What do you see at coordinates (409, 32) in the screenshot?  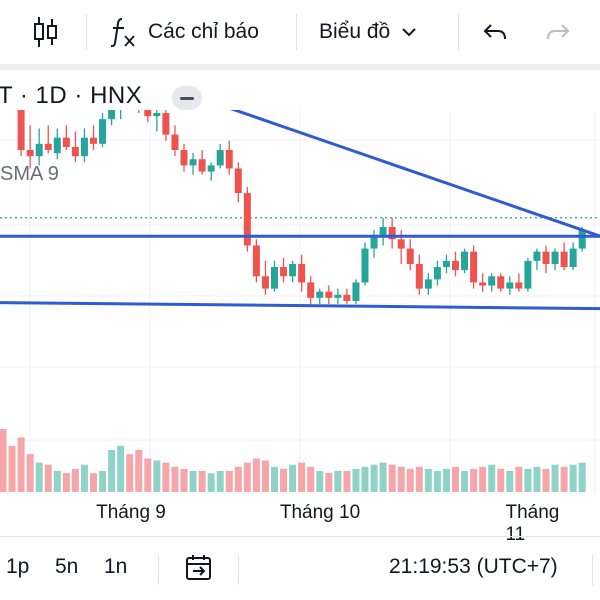 I see `chevron-down-icon` at bounding box center [409, 32].